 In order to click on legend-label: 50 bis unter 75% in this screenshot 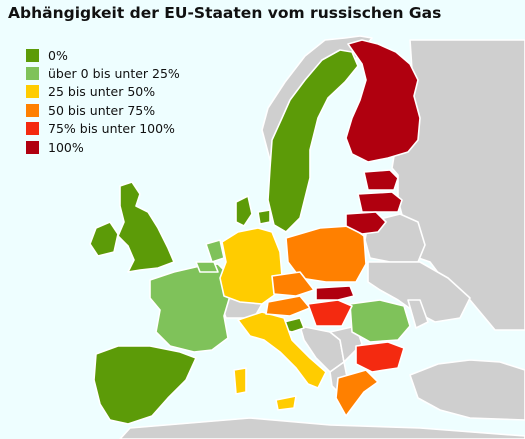, I will do `click(102, 110)`.